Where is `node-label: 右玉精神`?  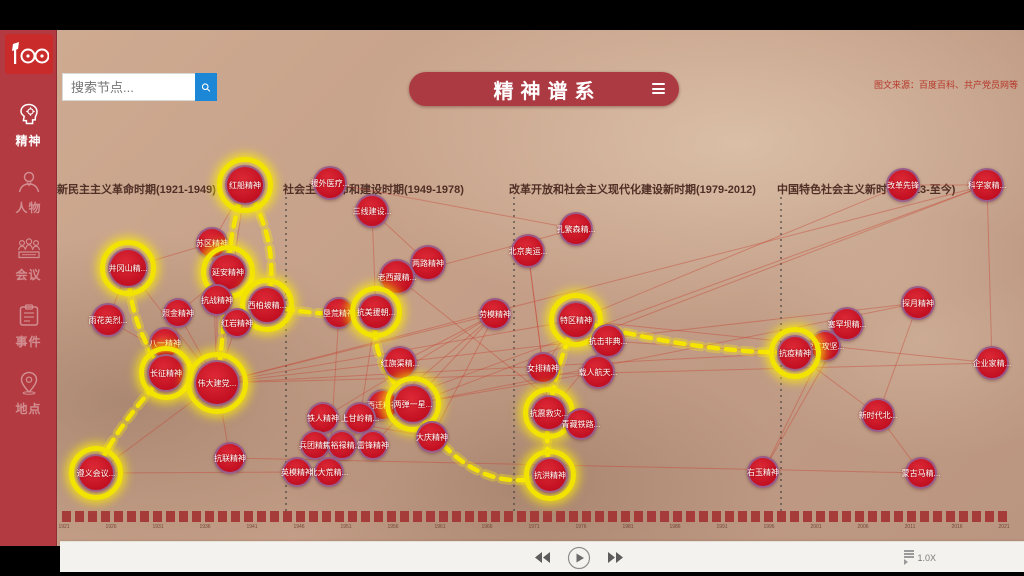 node-label: 右玉精神 is located at coordinates (763, 472).